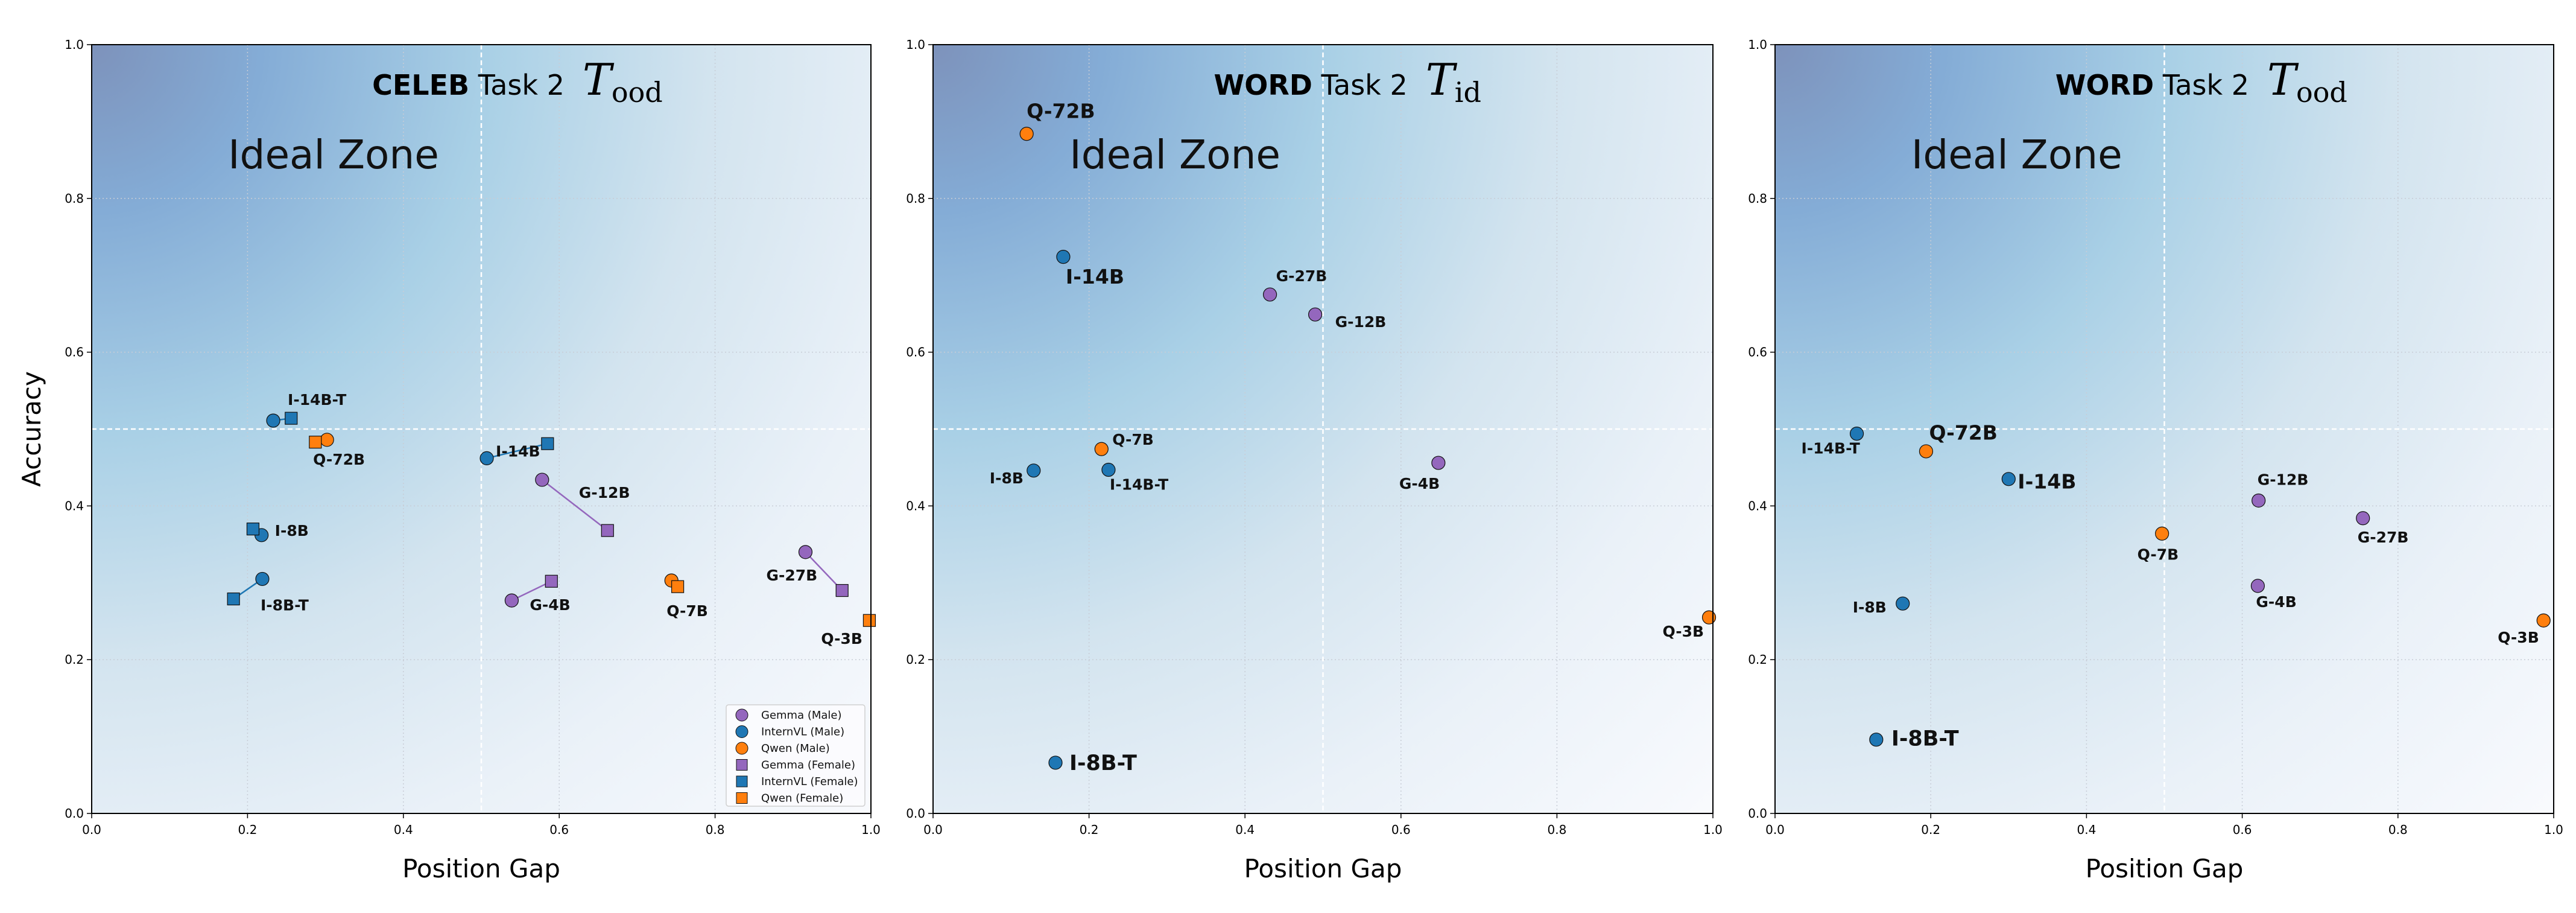  I want to click on title-dataset: WORD, so click(1263, 85).